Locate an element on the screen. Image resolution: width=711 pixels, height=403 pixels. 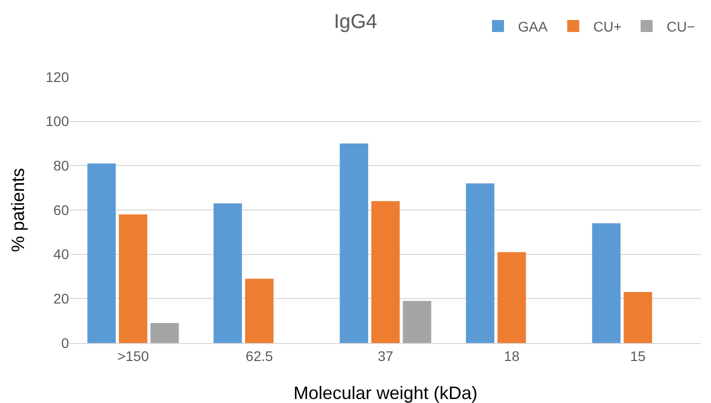
x-tick-label: 37 is located at coordinates (386, 356).